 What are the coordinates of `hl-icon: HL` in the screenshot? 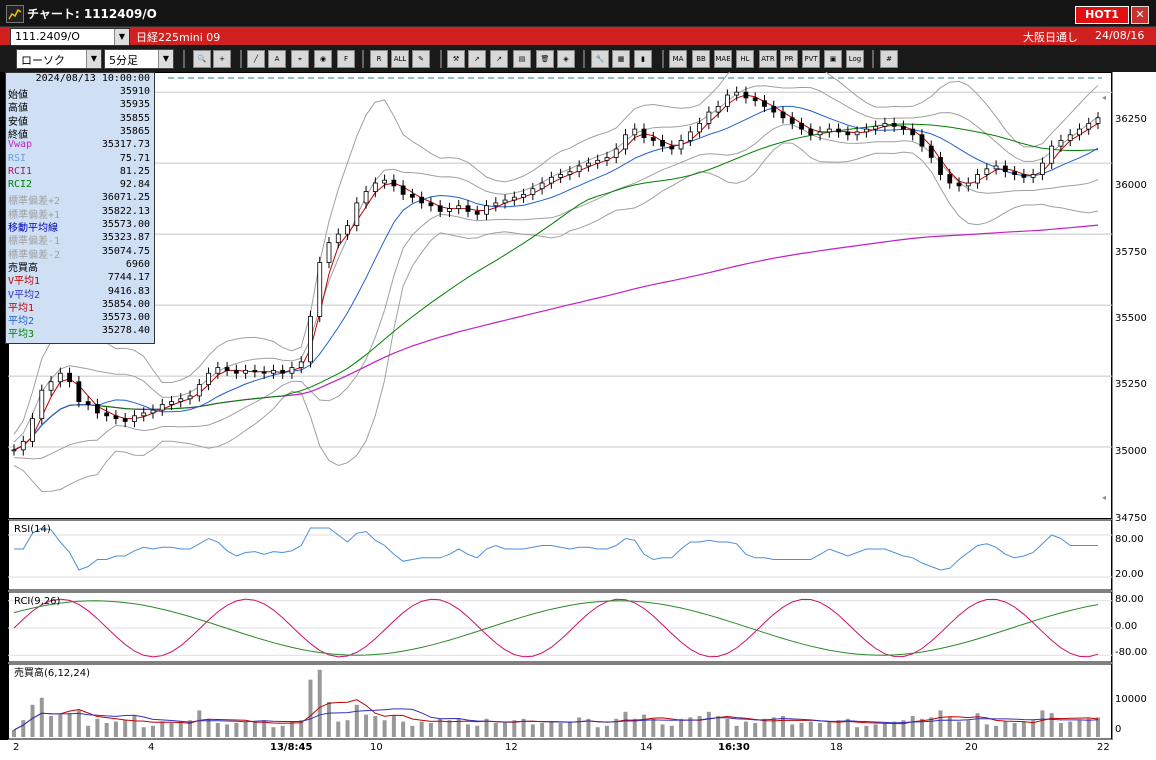 It's located at (745, 59).